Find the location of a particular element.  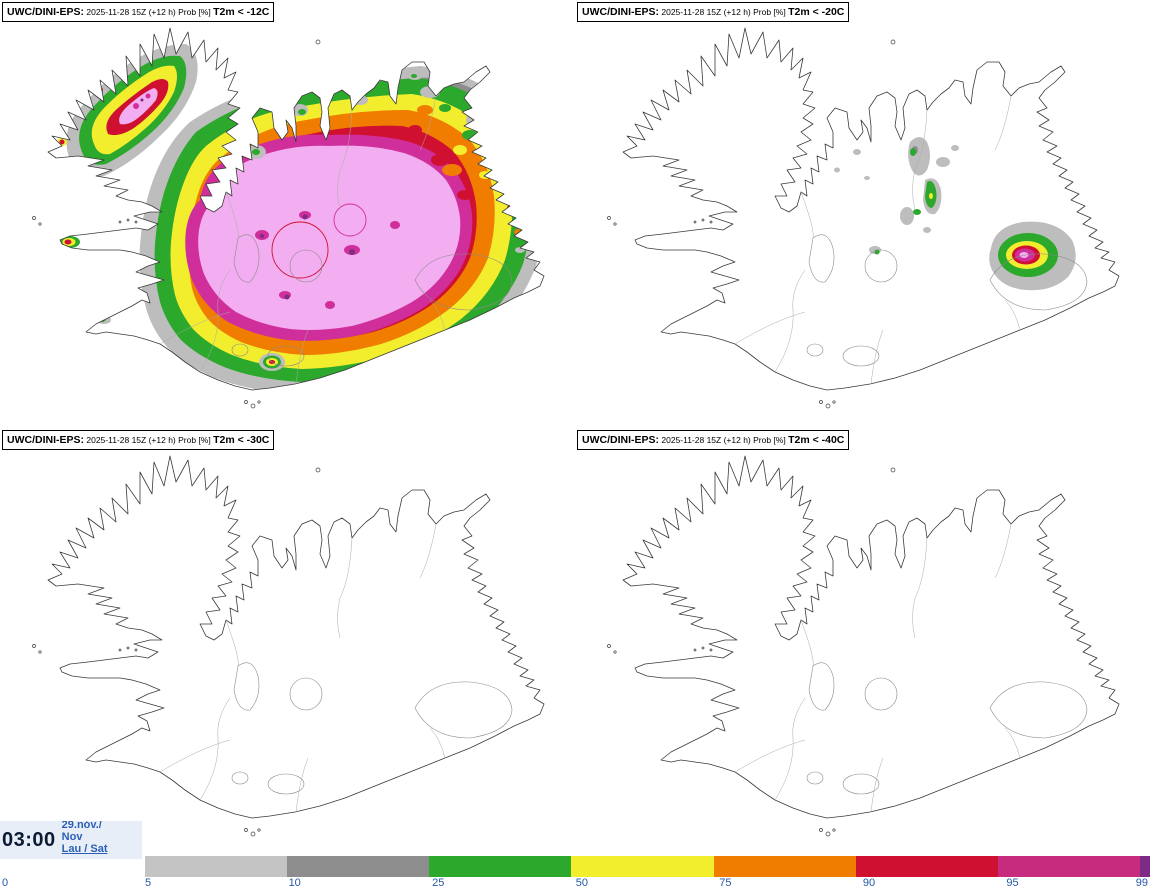

colorbar-tick-label: 95 is located at coordinates (1012, 883).